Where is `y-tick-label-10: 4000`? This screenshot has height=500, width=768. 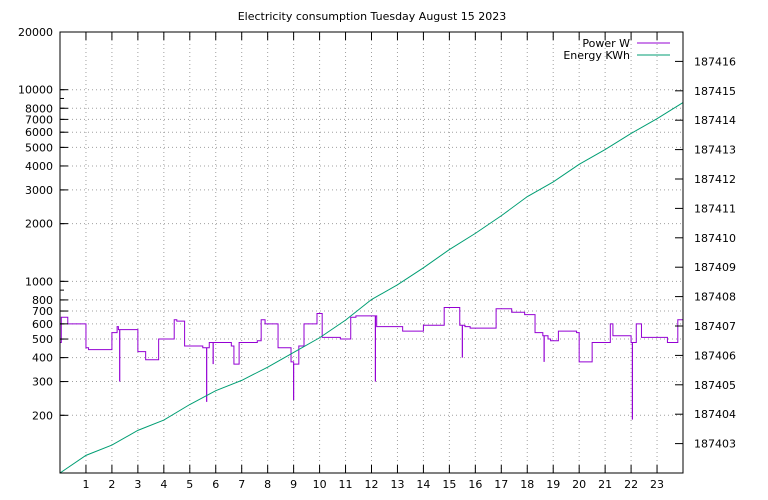 y-tick-label-10: 4000 is located at coordinates (39, 166).